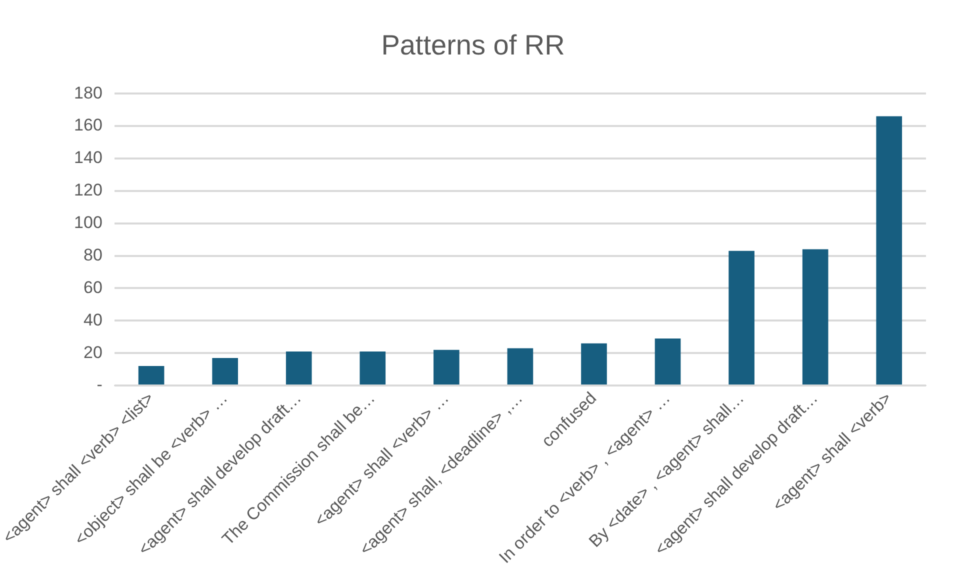 This screenshot has width=956, height=581. What do you see at coordinates (99, 384) in the screenshot?
I see `y-tick-label: -` at bounding box center [99, 384].